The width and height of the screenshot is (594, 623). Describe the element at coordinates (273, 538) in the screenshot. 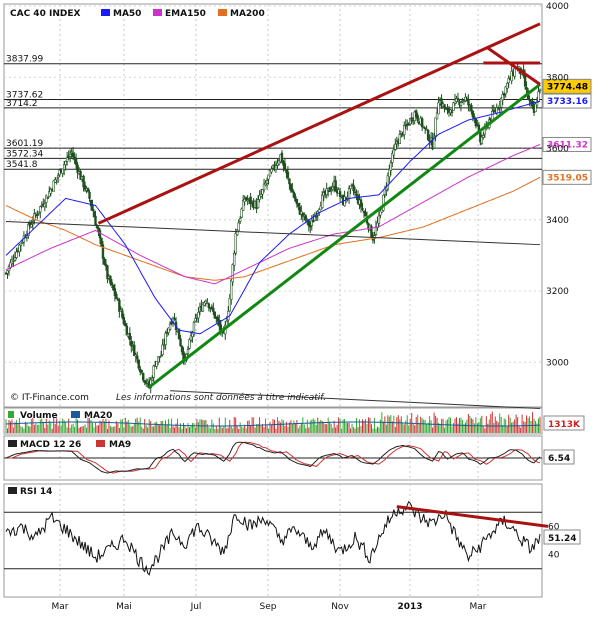

I see `rsi-line` at that location.